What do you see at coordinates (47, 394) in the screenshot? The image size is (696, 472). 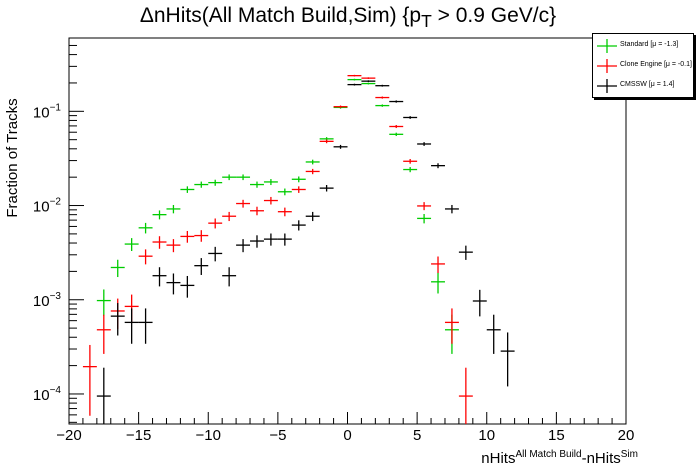 I see `y-tick-label: 10⁻⁴` at bounding box center [47, 394].